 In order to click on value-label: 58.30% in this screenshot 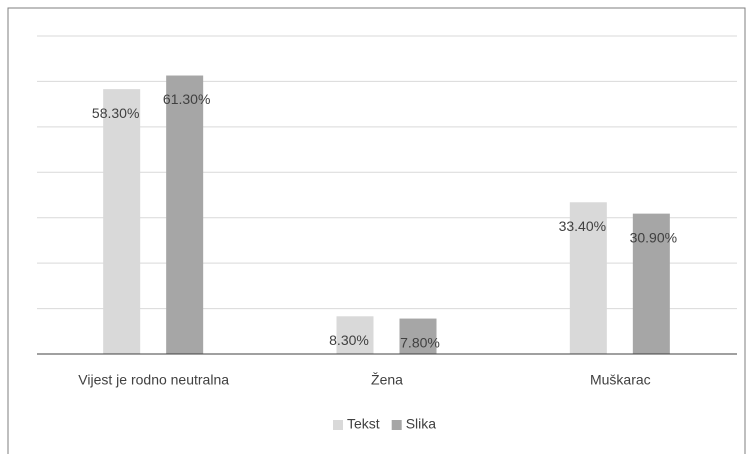, I will do `click(115, 113)`.